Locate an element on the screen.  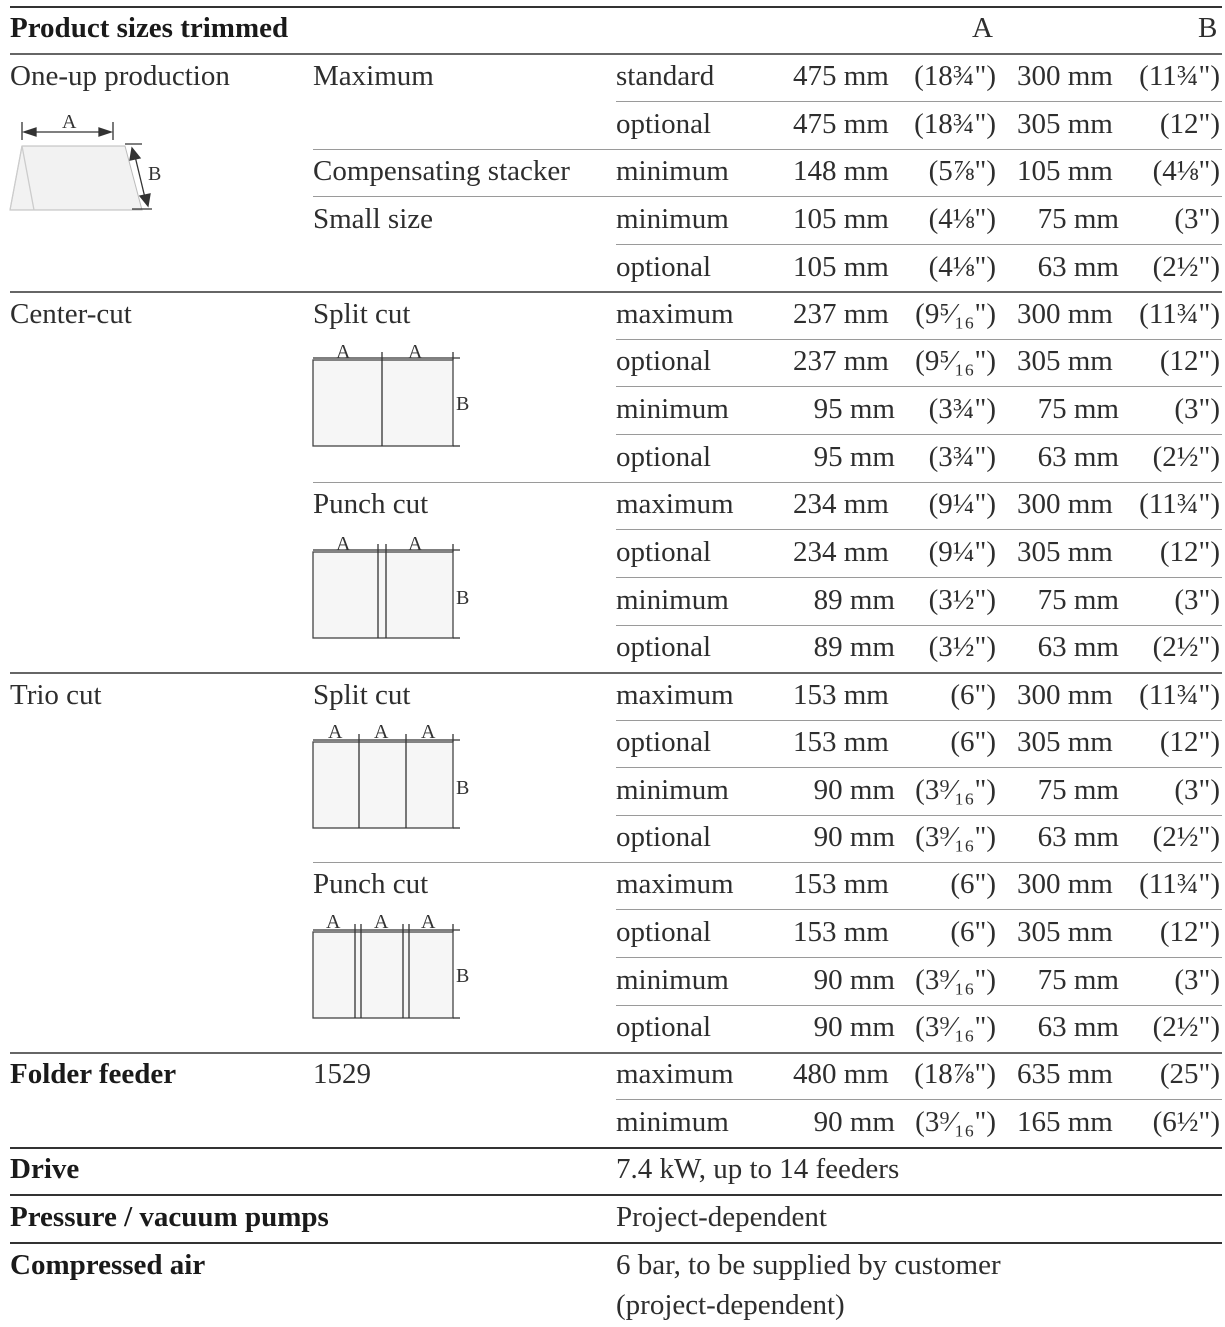
row-b-mm: 635 mm is located at coordinates (1065, 1074).